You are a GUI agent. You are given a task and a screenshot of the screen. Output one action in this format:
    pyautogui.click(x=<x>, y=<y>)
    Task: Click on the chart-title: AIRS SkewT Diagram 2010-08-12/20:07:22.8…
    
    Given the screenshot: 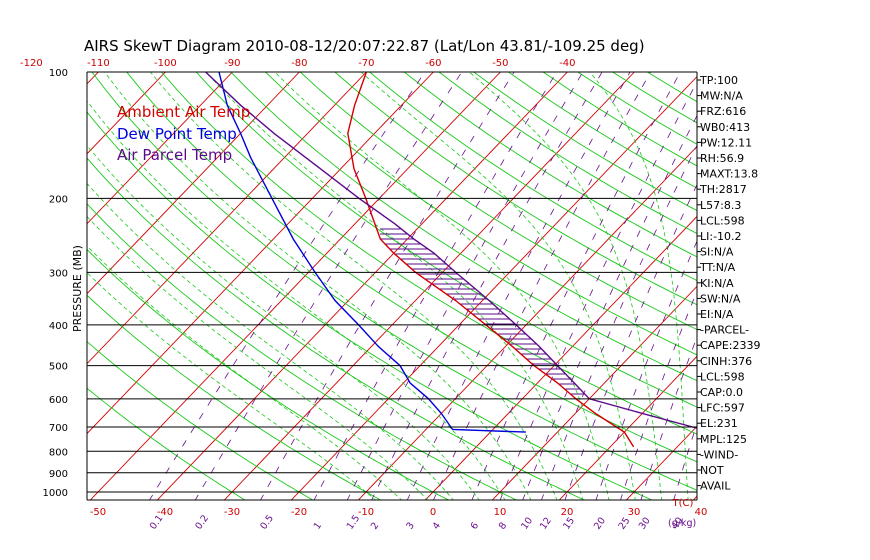 What is the action you would take?
    pyautogui.click(x=364, y=46)
    